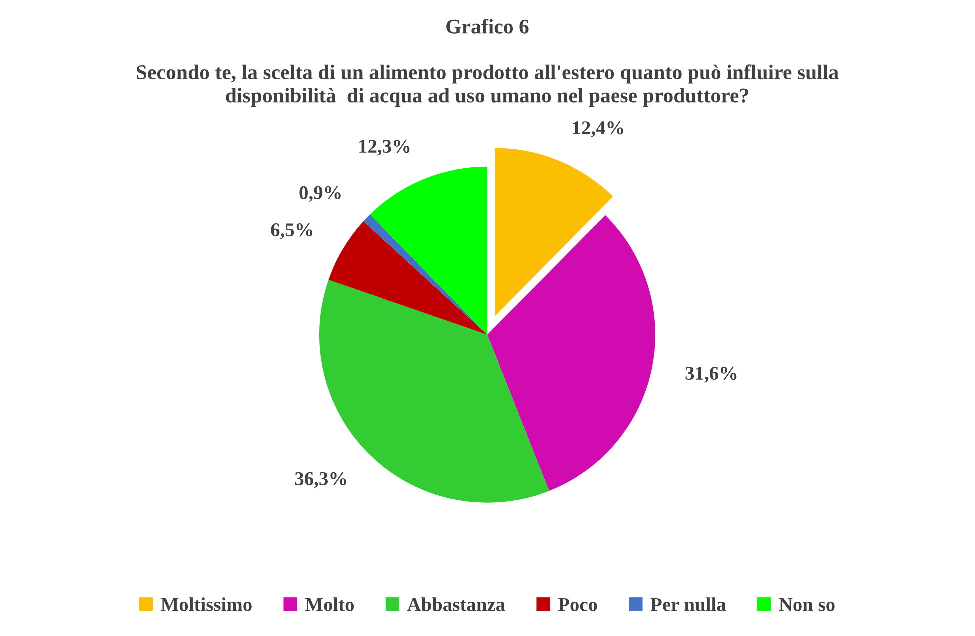 Image resolution: width=975 pixels, height=636 pixels. I want to click on data-label: 12,3%, so click(385, 148).